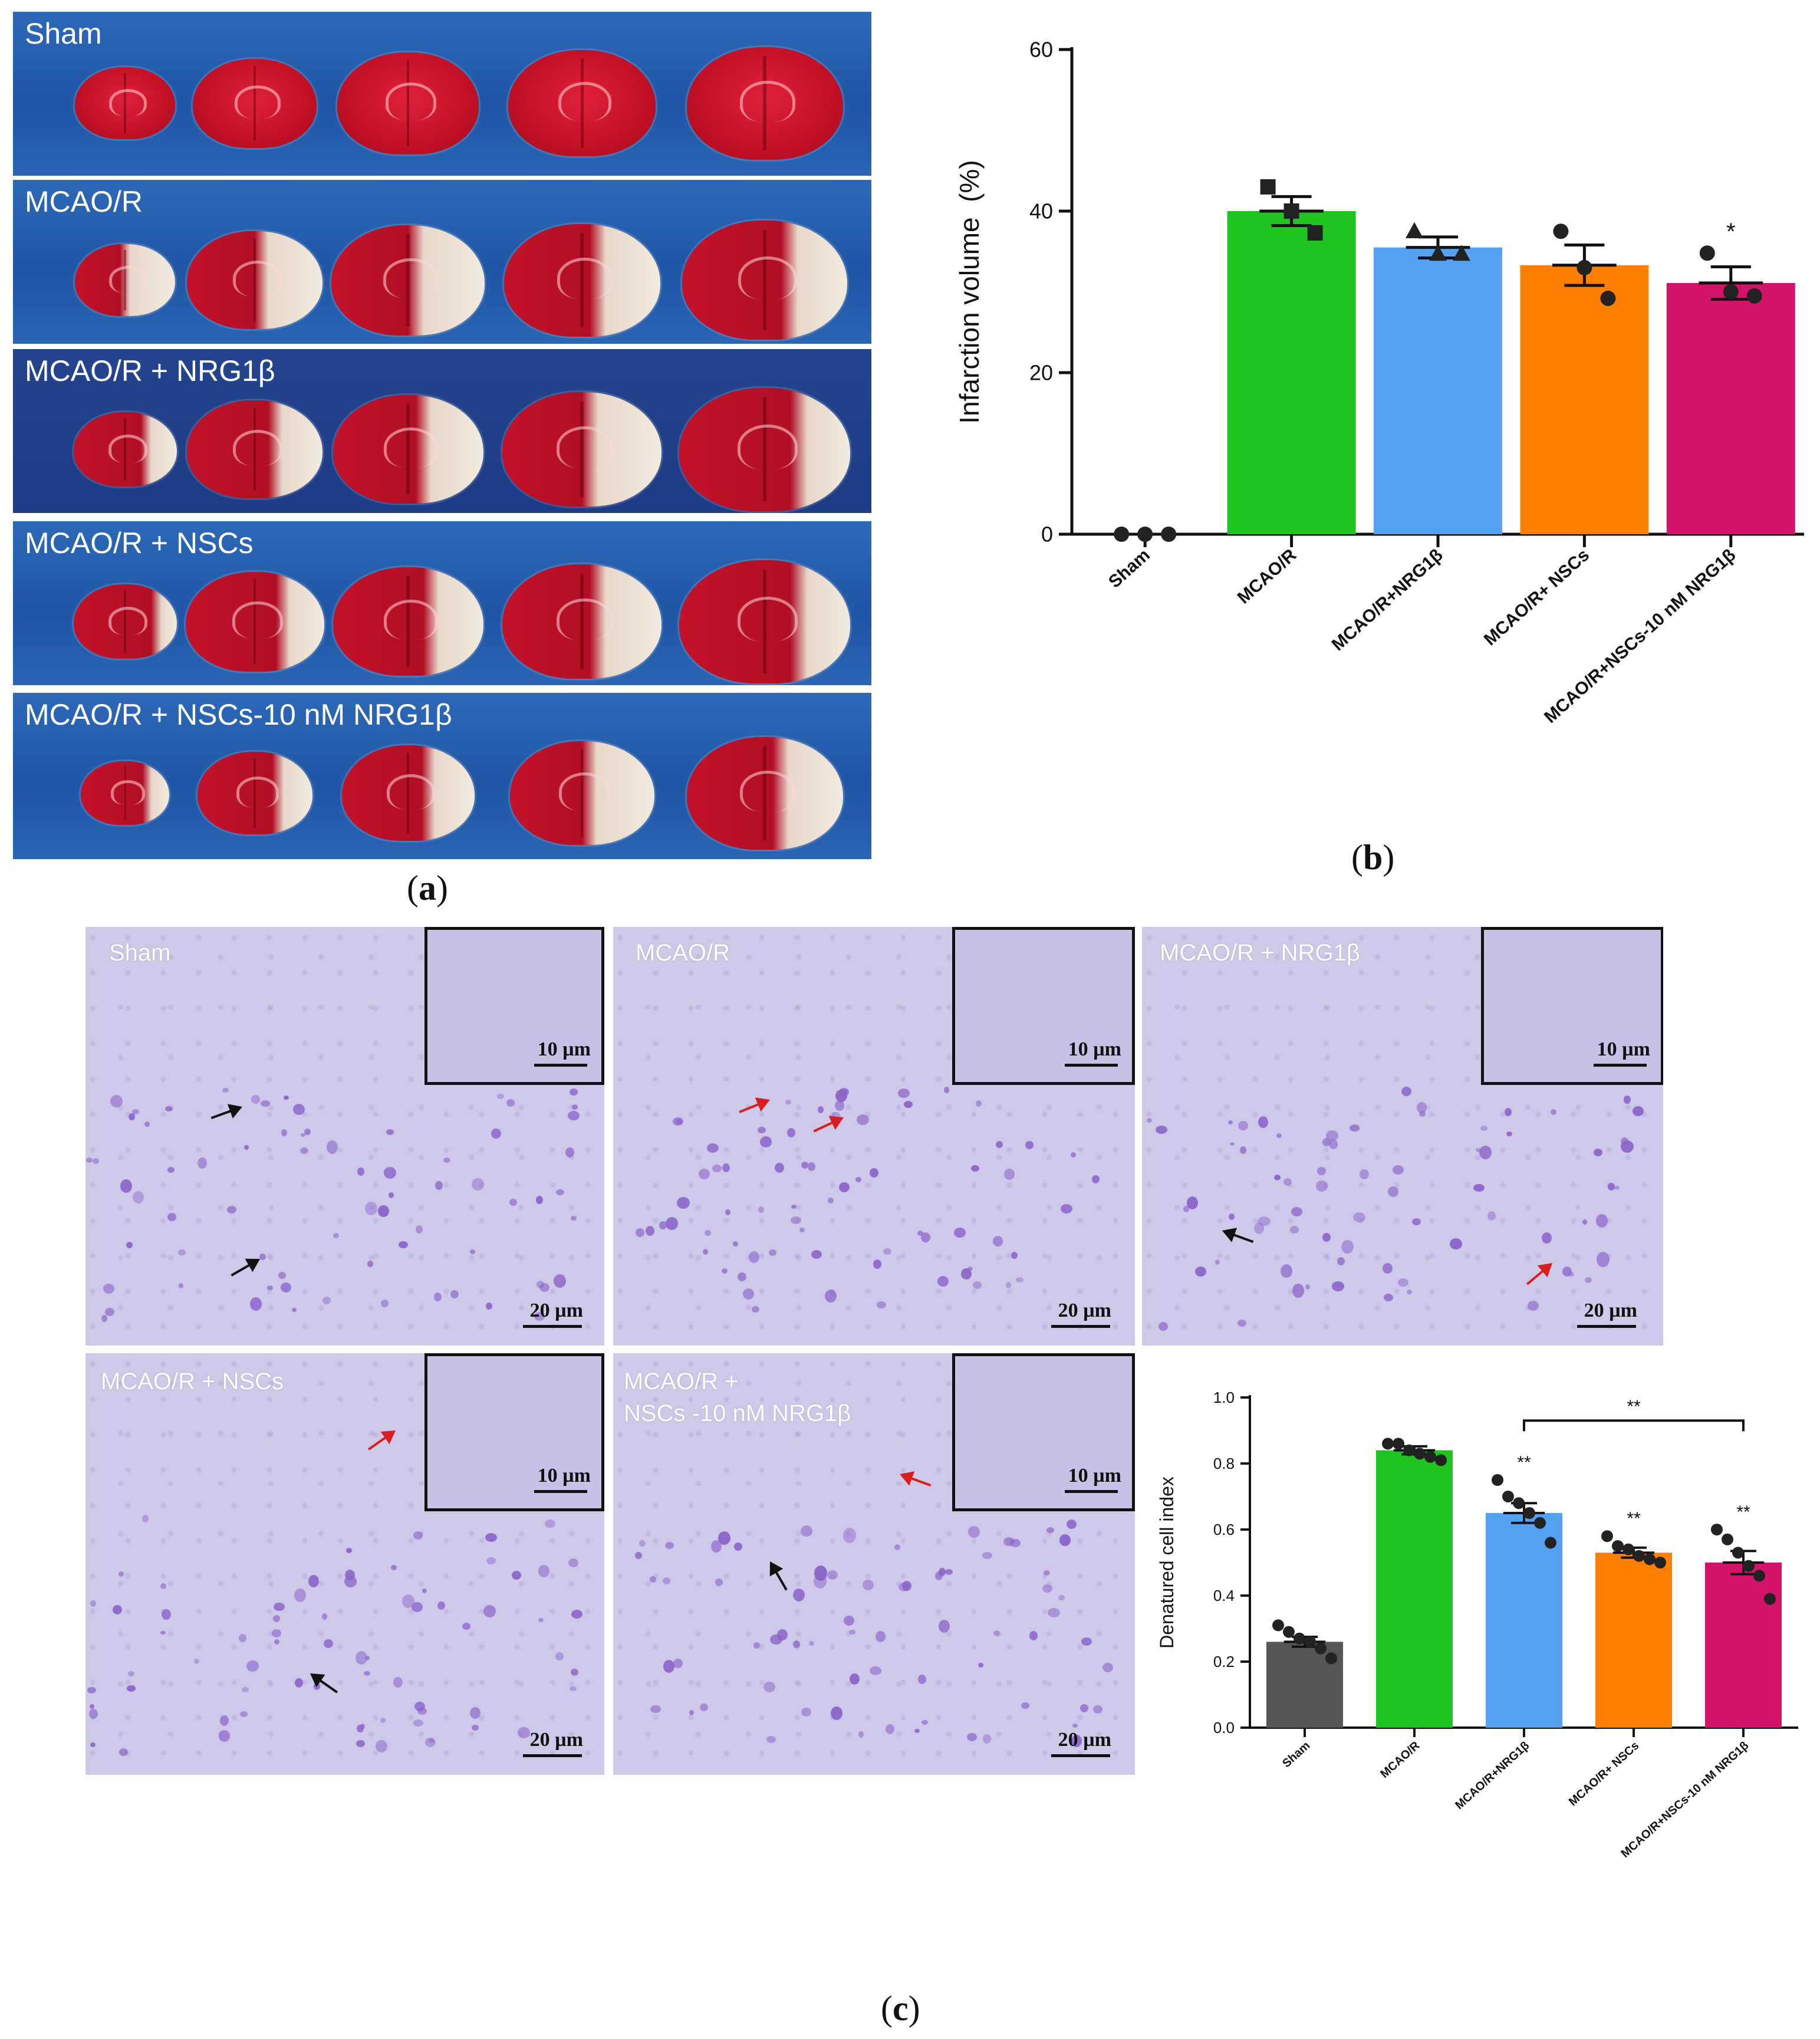 This screenshot has width=1820, height=2039. What do you see at coordinates (564, 1049) in the screenshot?
I see `inset-scale-label: 10 µm` at bounding box center [564, 1049].